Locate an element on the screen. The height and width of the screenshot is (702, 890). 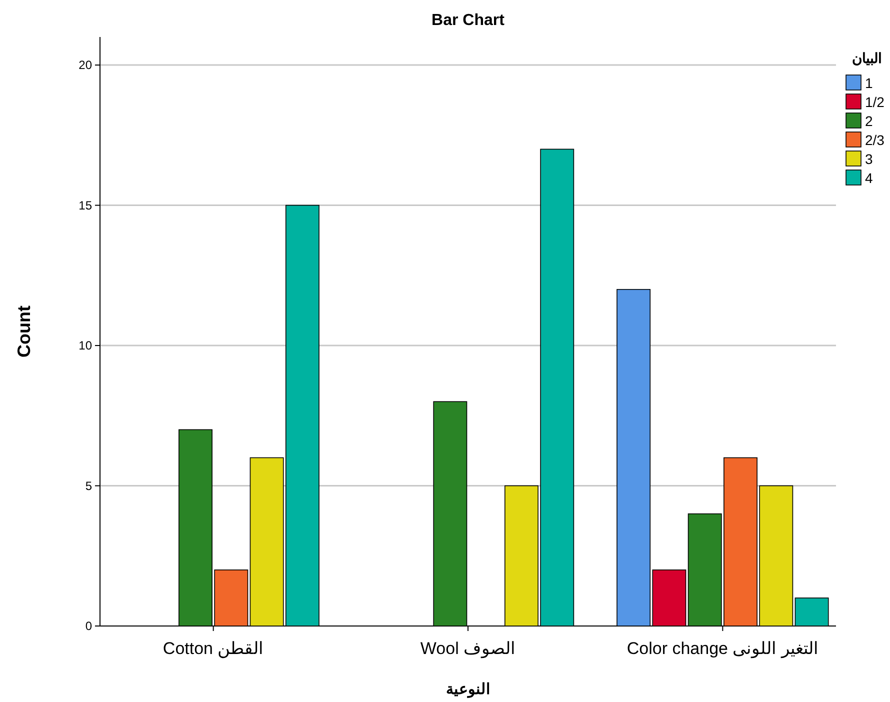
legend-label: 1 is located at coordinates (869, 82).